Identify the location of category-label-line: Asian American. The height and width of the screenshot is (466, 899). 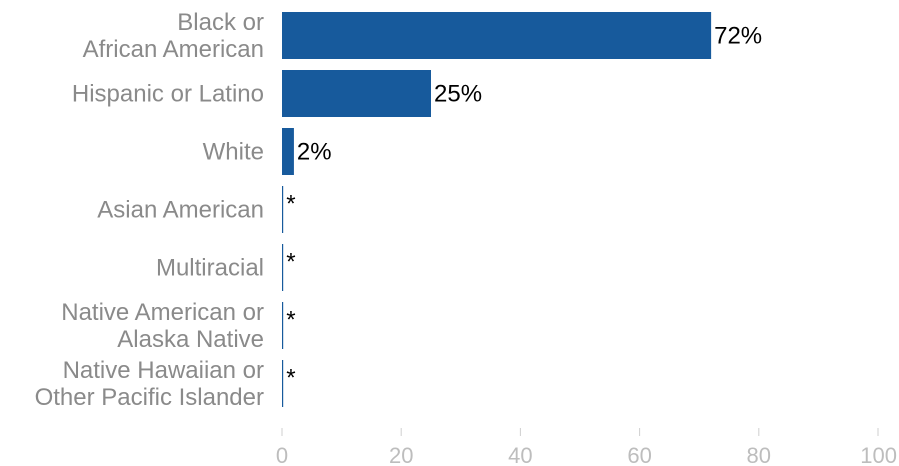
(180, 210).